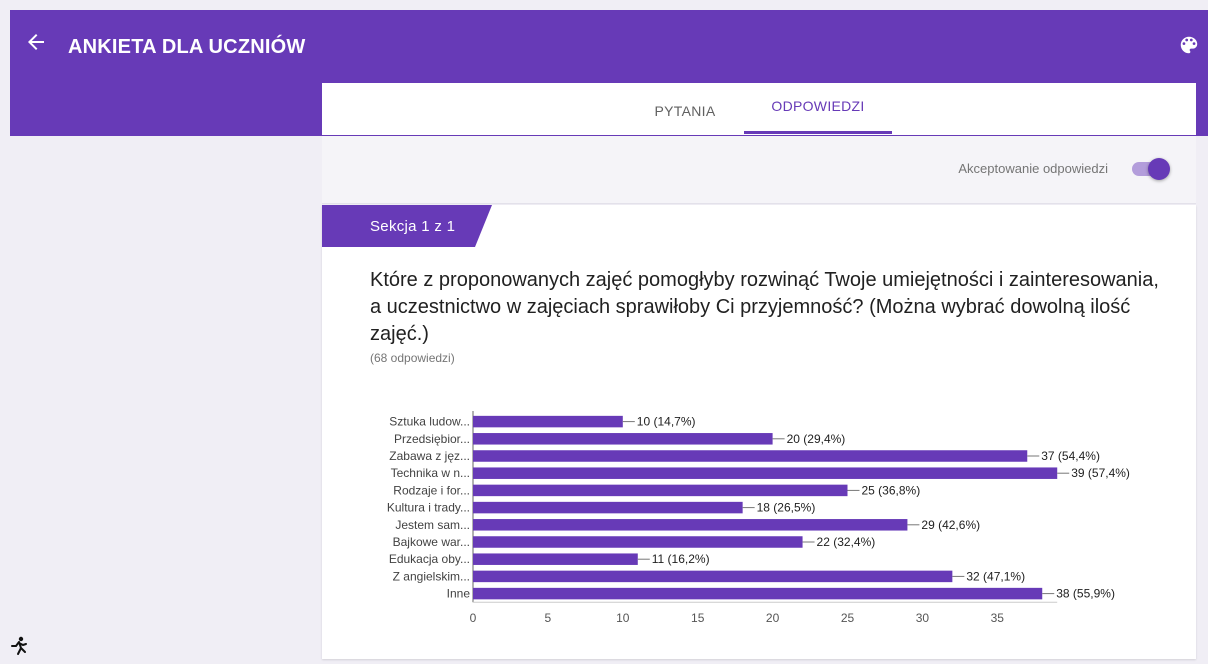 This screenshot has height=664, width=1208. I want to click on bar-value-label: 22 (32,4%), so click(846, 542).